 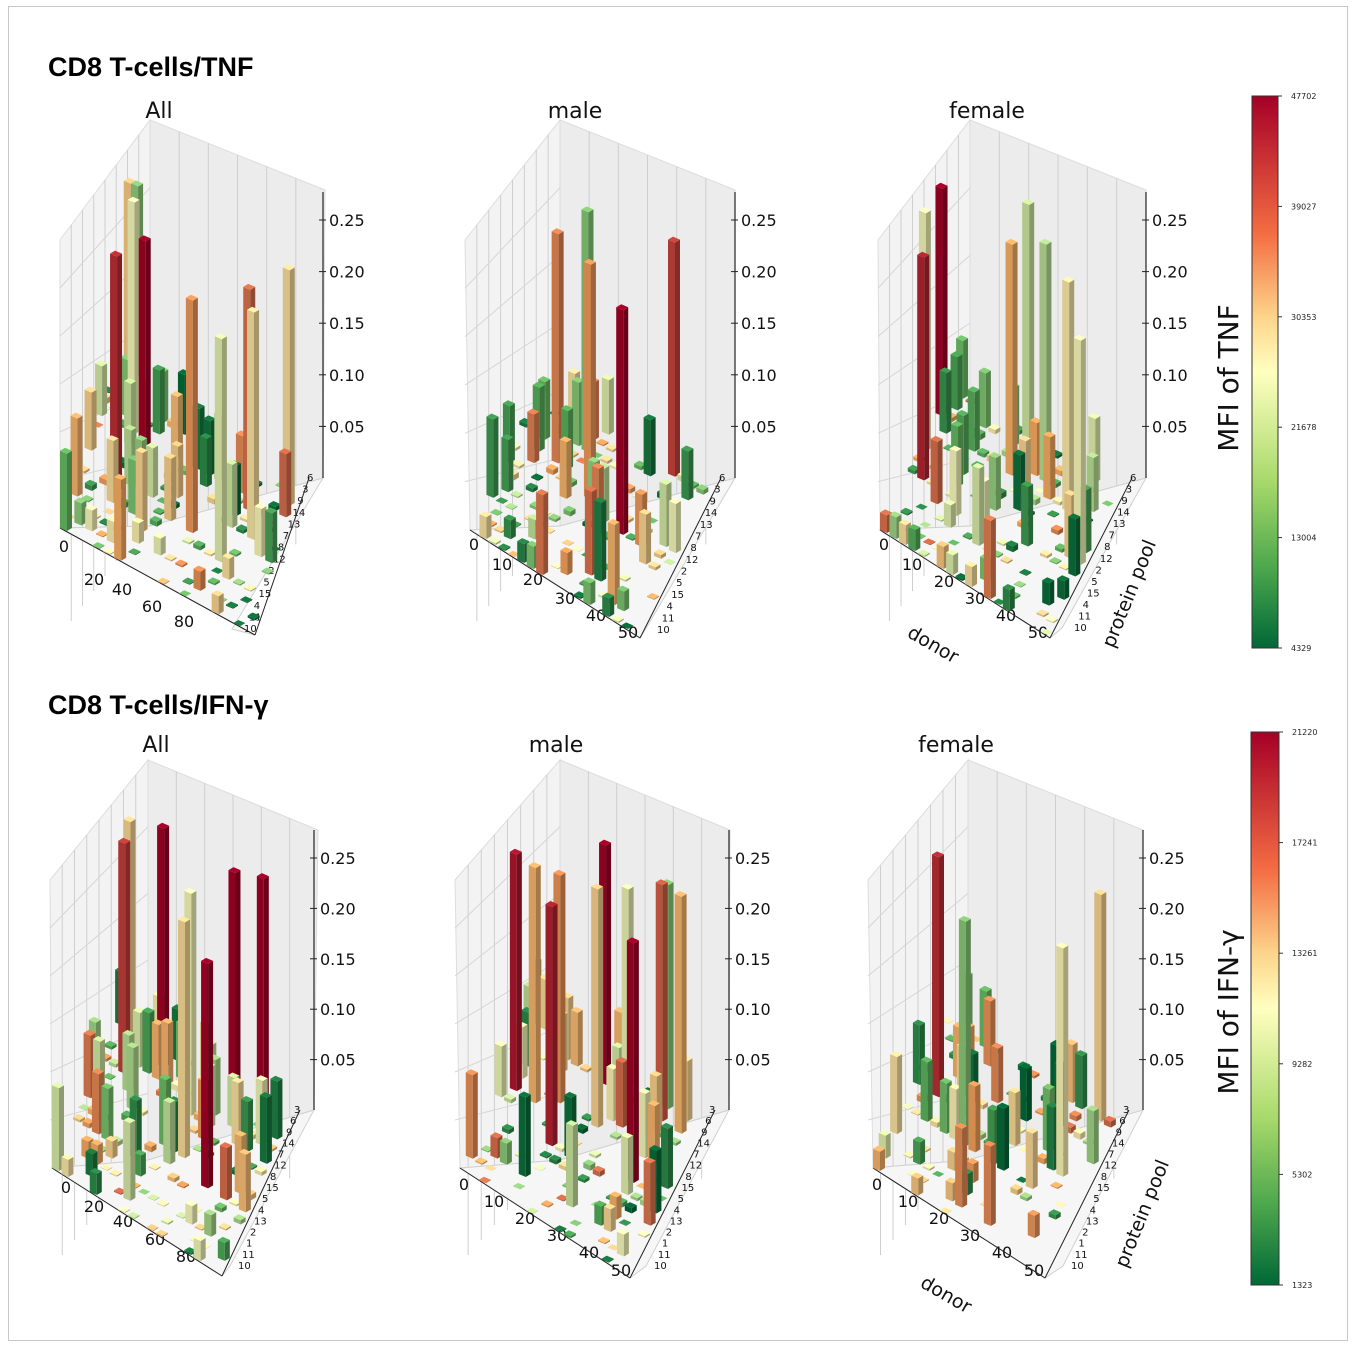 What do you see at coordinates (1129, 490) in the screenshot?
I see `y-tick-label: 3` at bounding box center [1129, 490].